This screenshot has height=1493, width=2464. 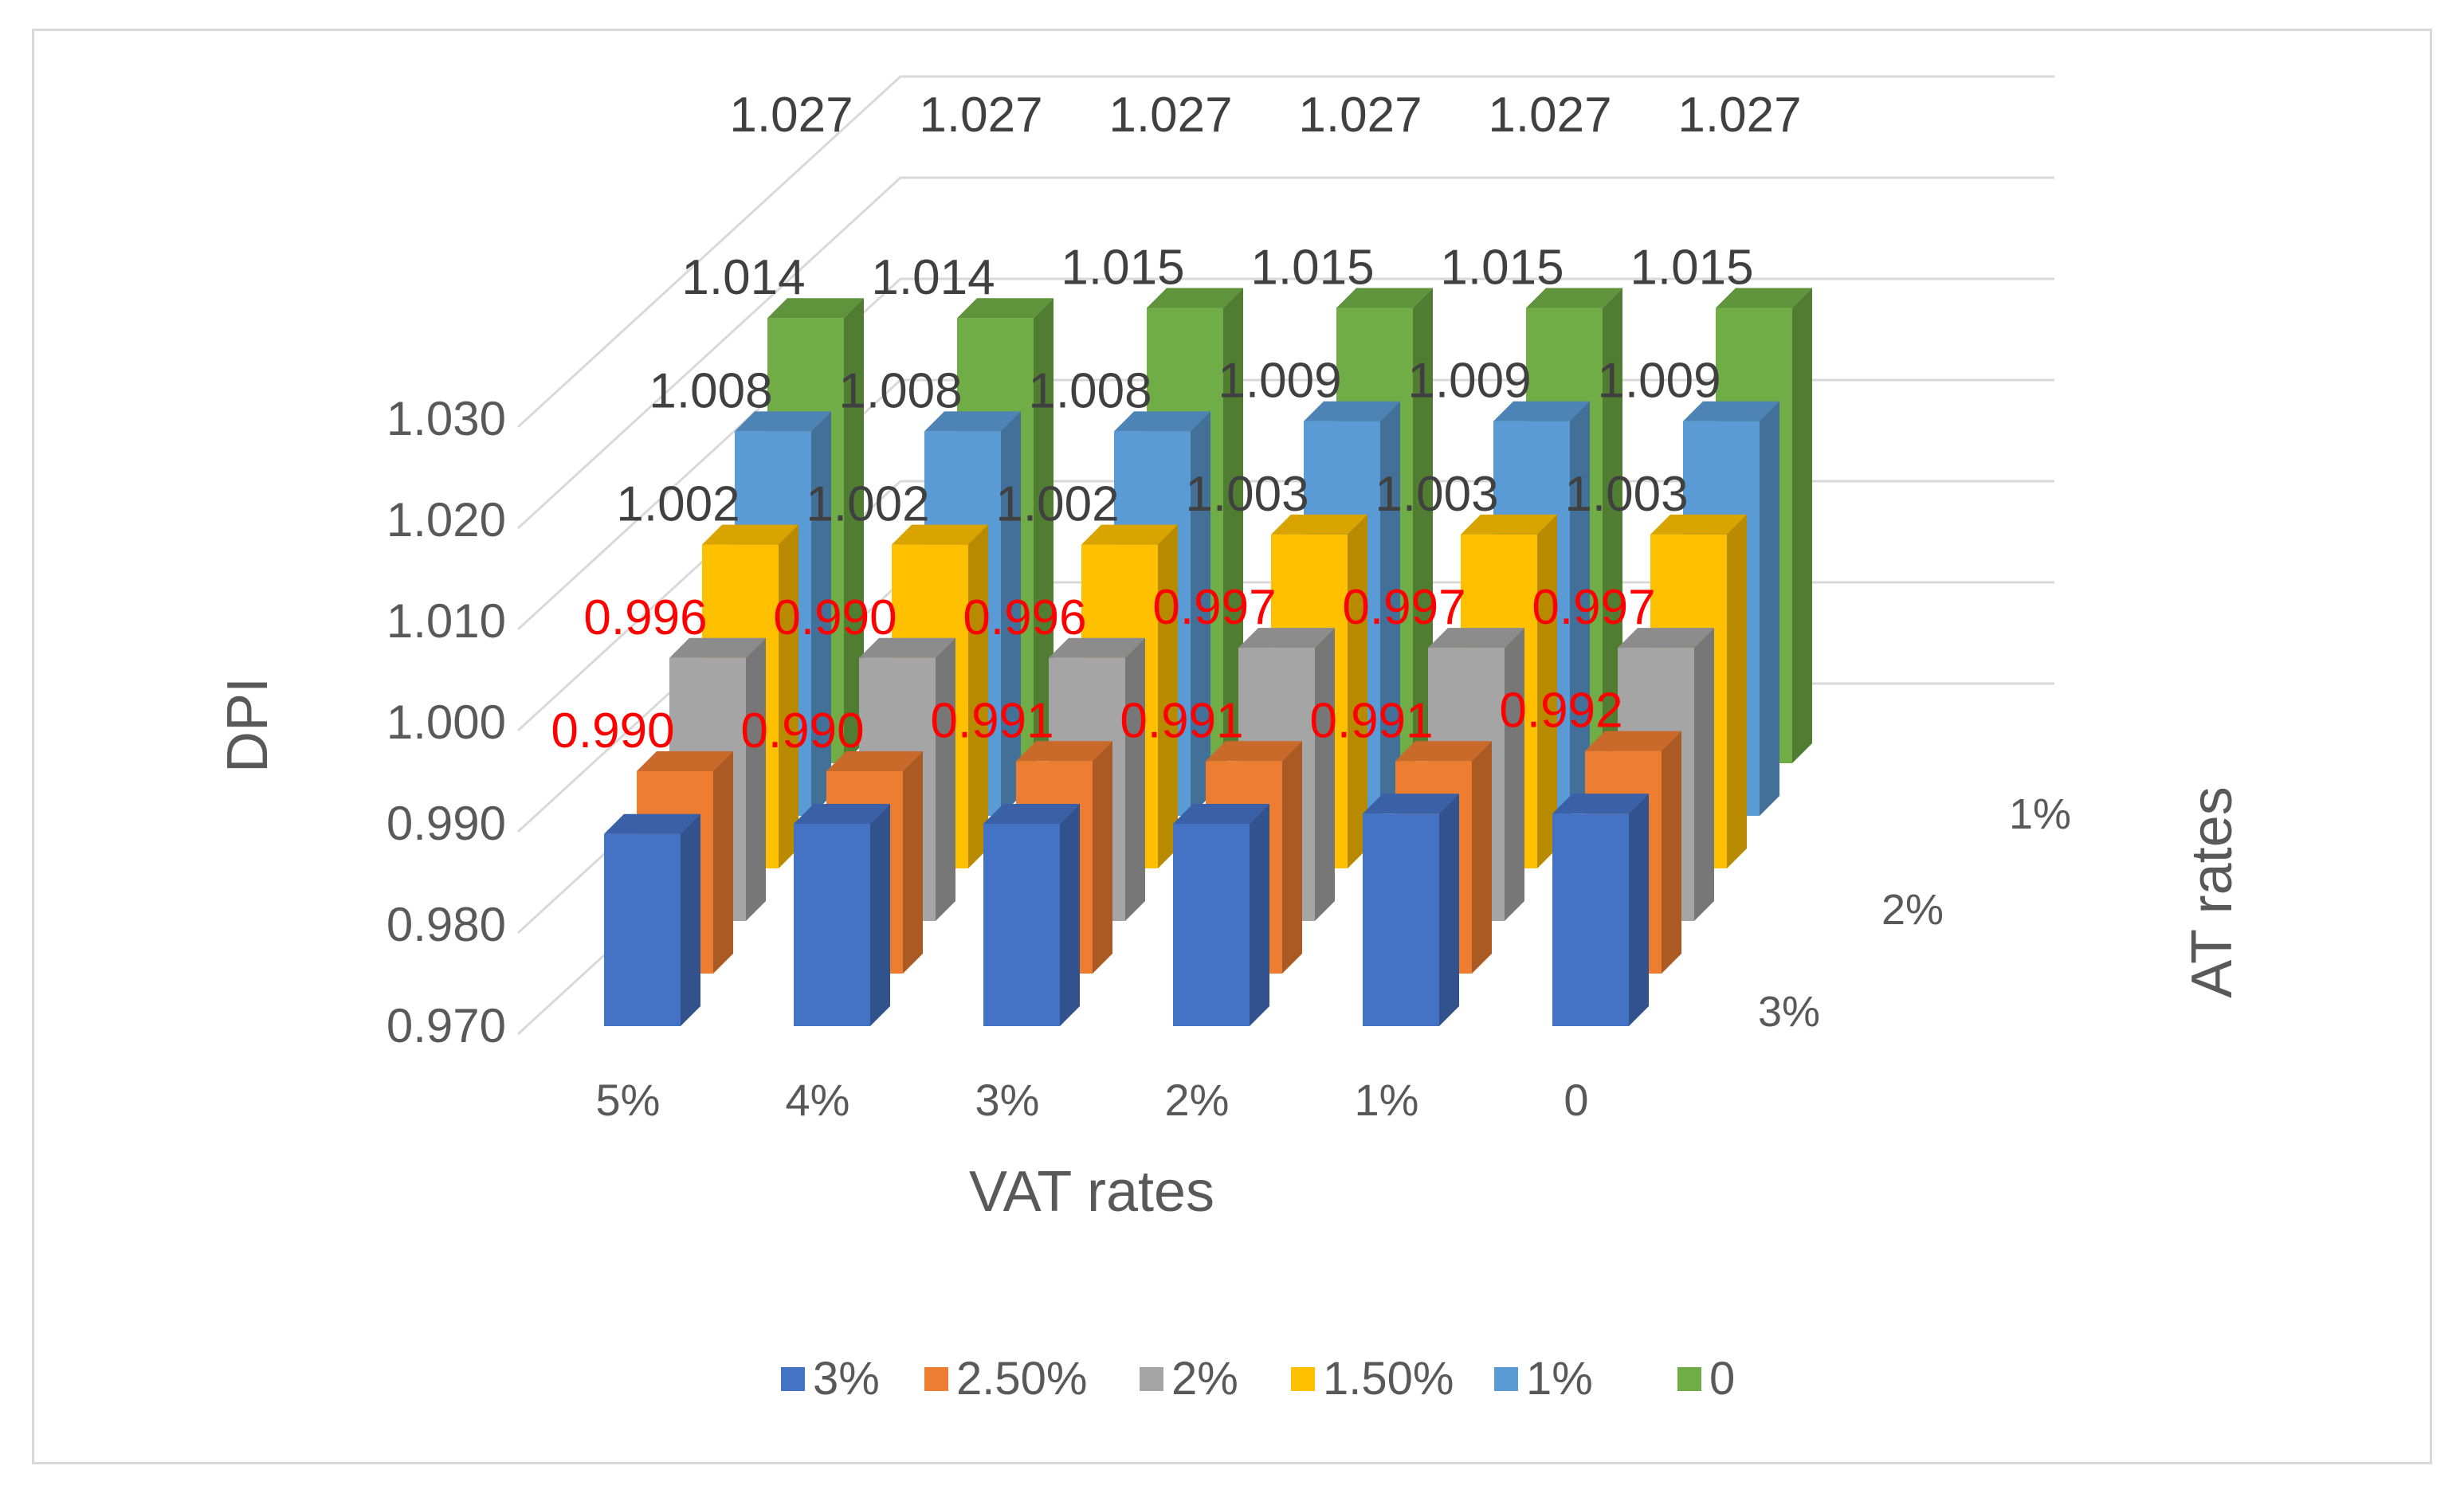 What do you see at coordinates (446, 621) in the screenshot?
I see `y-tick-label: 1.010` at bounding box center [446, 621].